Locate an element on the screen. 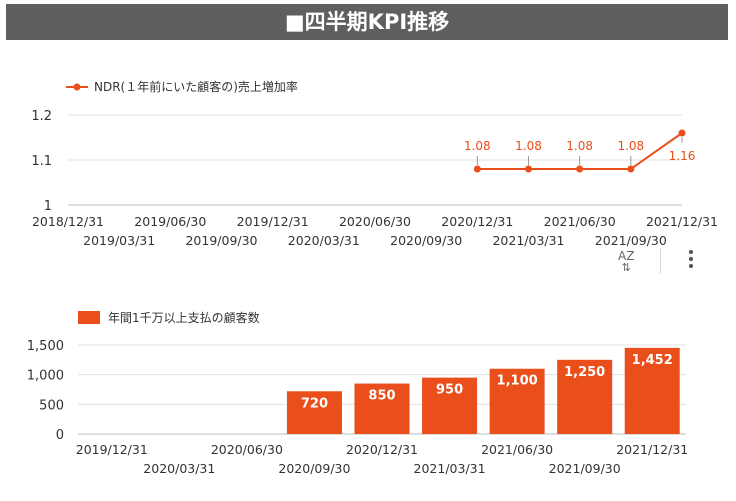 This screenshot has width=736, height=501. x-tick-label: 2018/12/31 is located at coordinates (68, 221).